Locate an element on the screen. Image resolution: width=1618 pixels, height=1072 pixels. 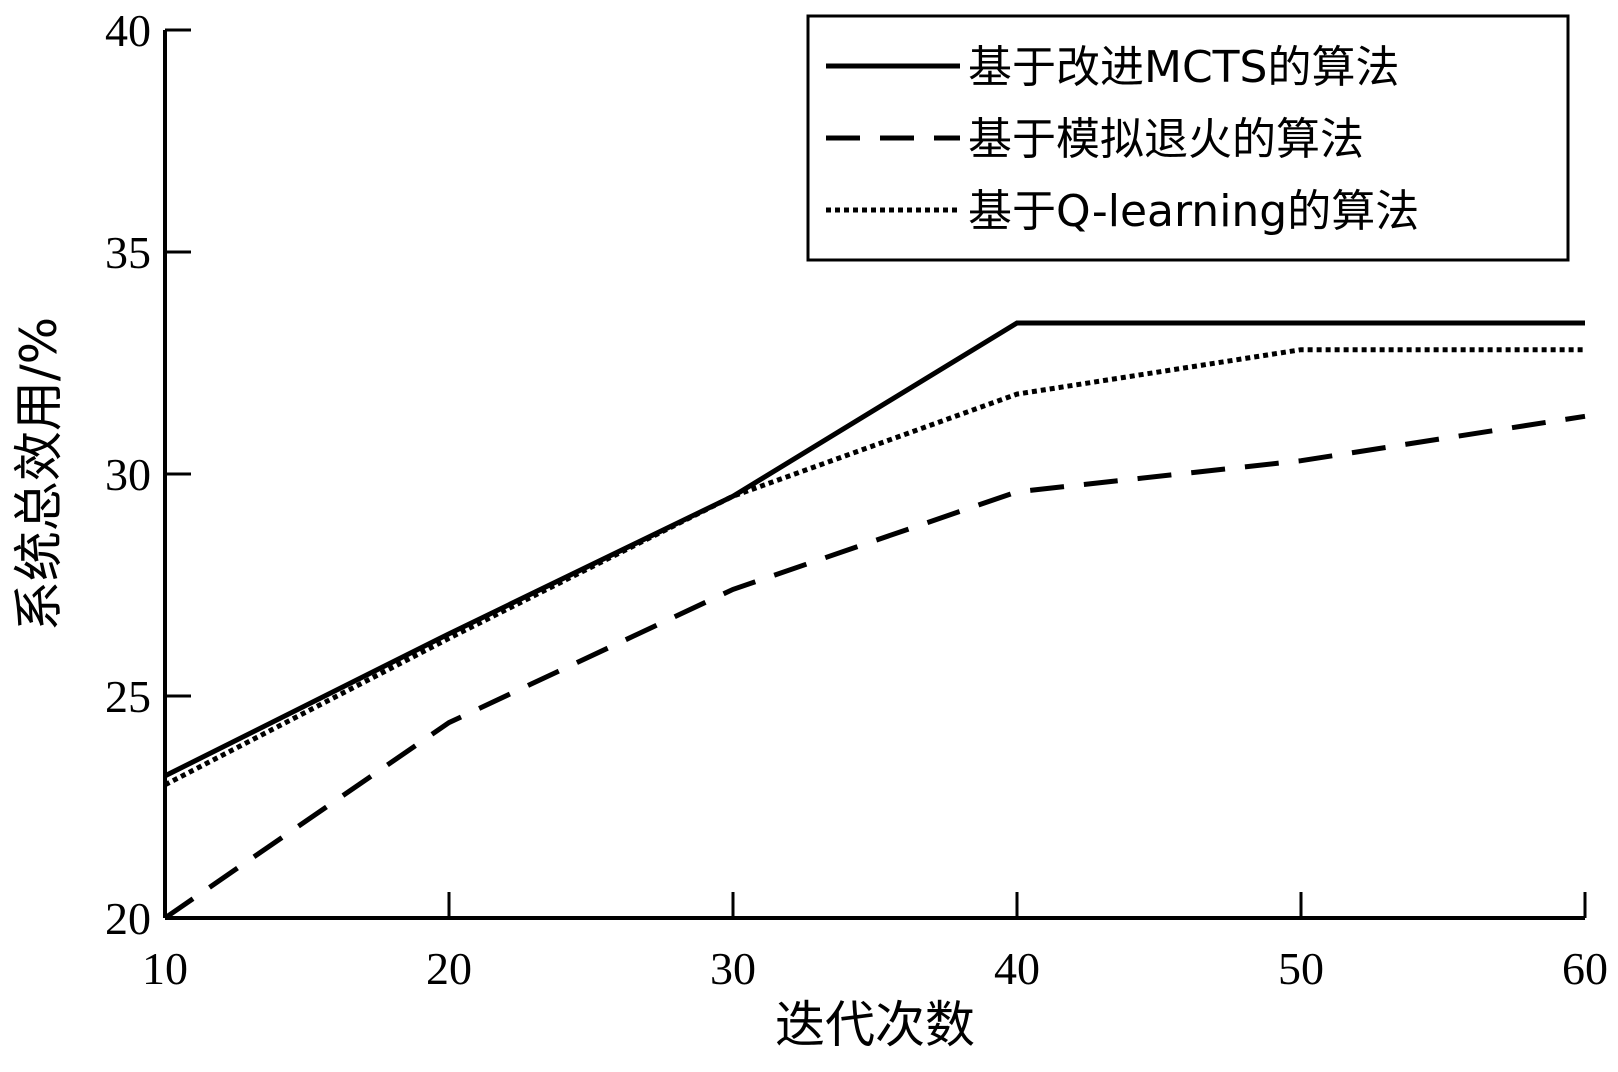
legend-label-3: 基于Q-learning的算法 is located at coordinates (1193, 211).